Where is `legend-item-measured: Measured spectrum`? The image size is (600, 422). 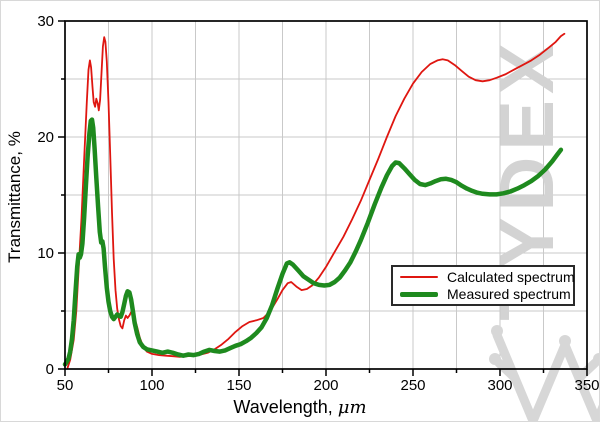 legend-item-measured: Measured spectrum is located at coordinates (485, 294).